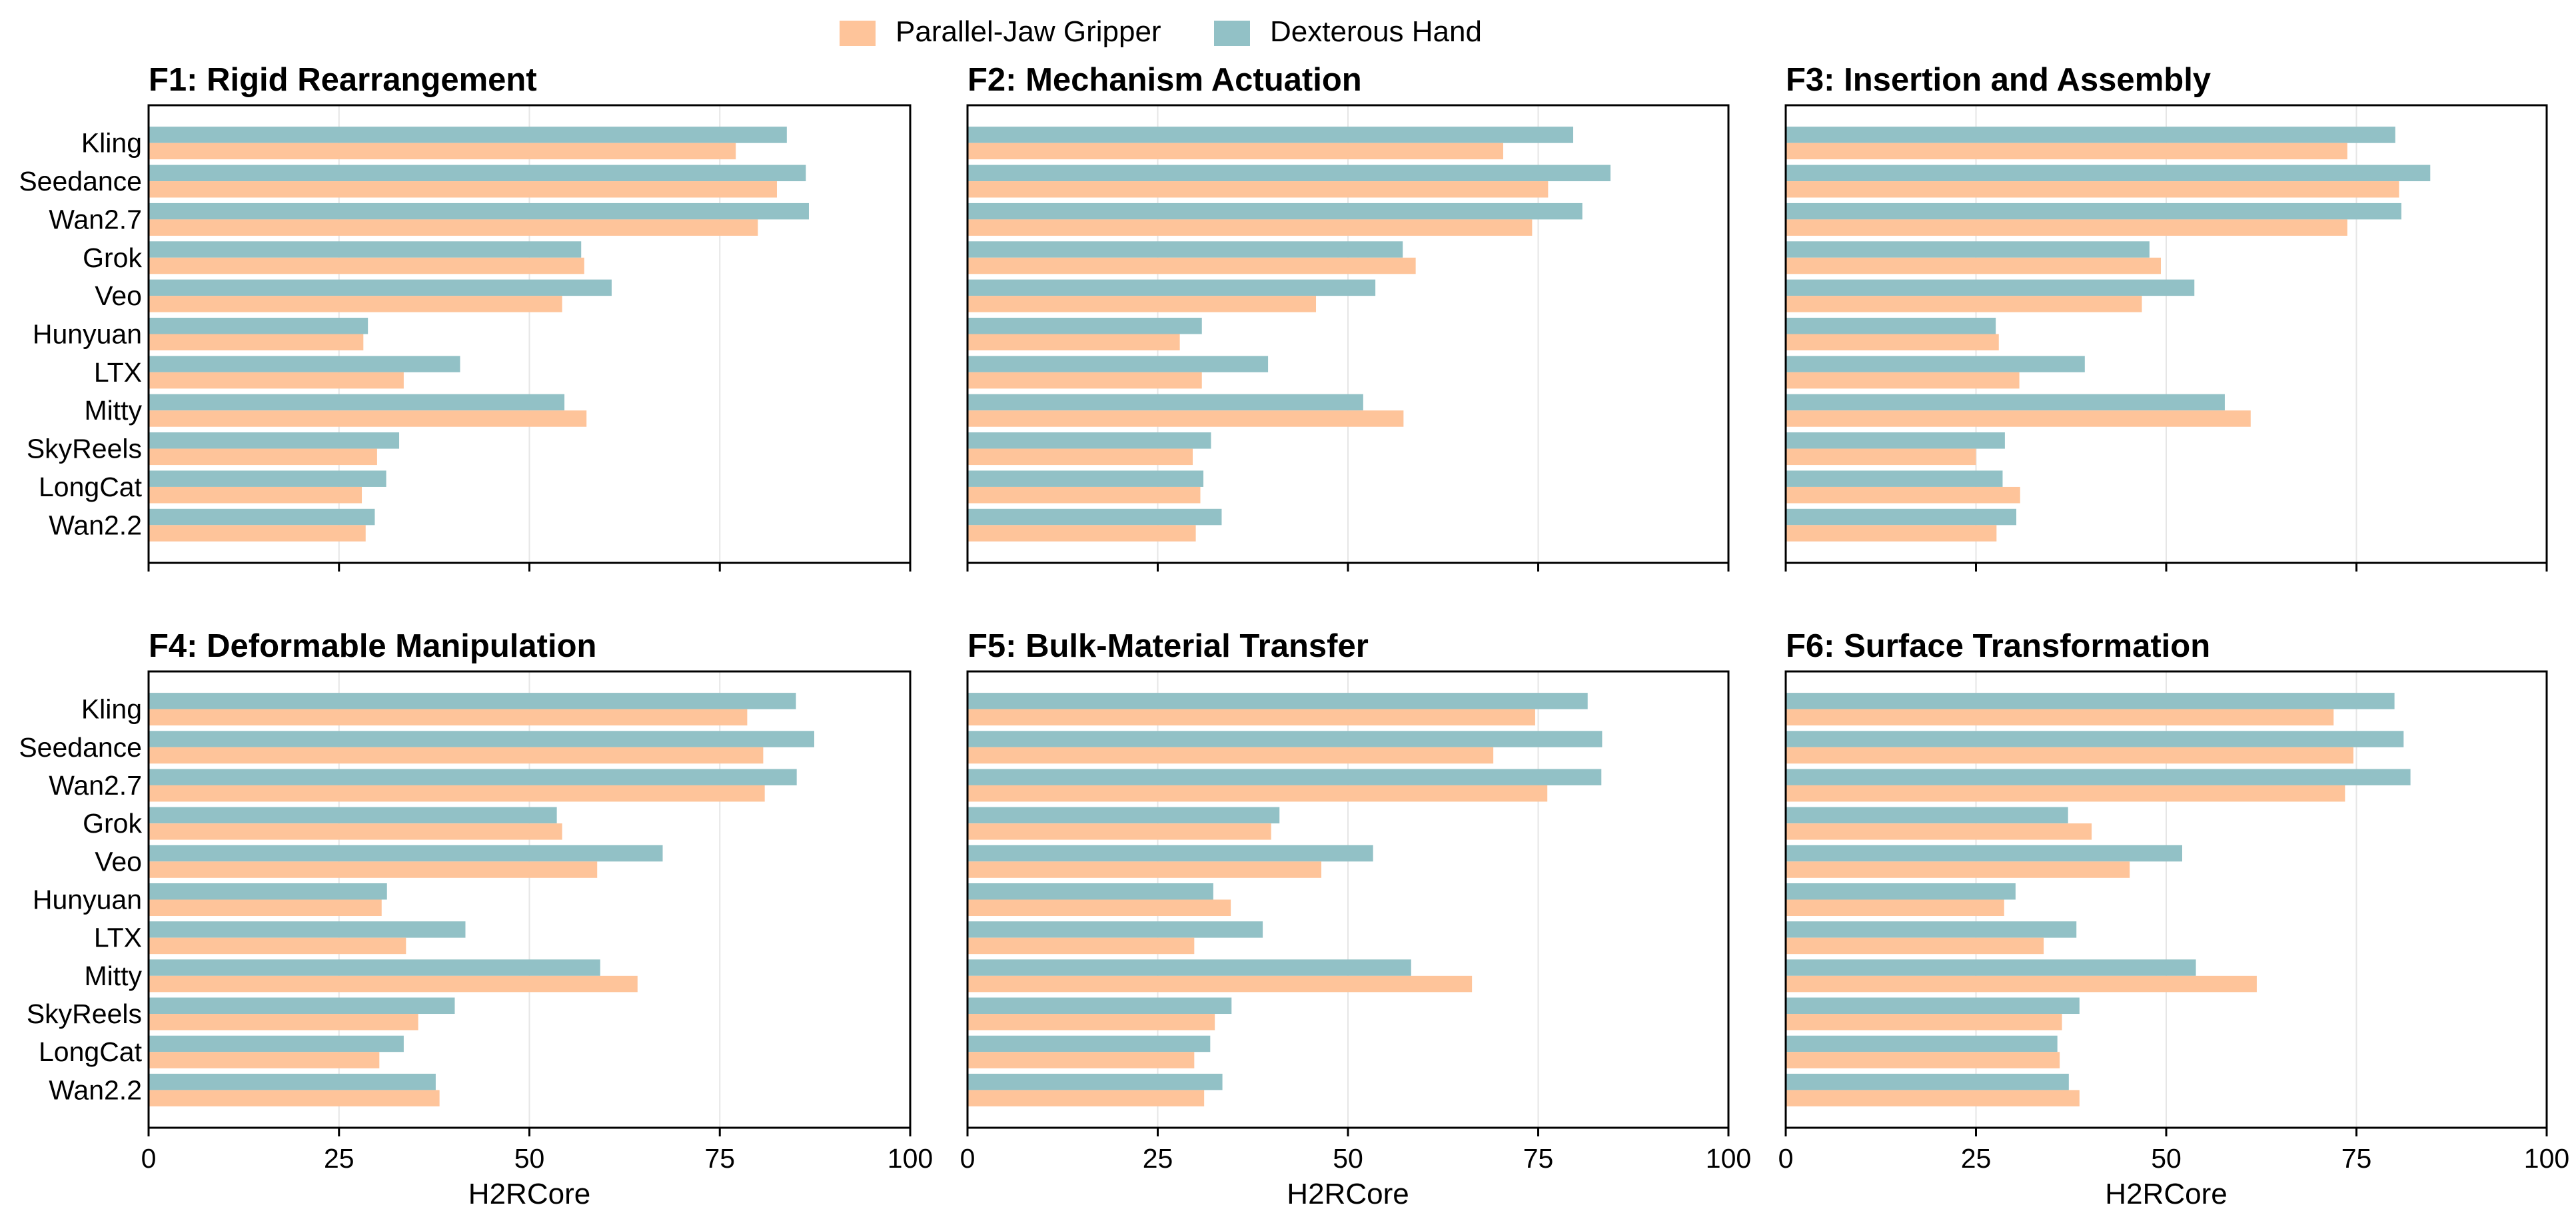  I want to click on xtick-label-50: 50, so click(2167, 1158).